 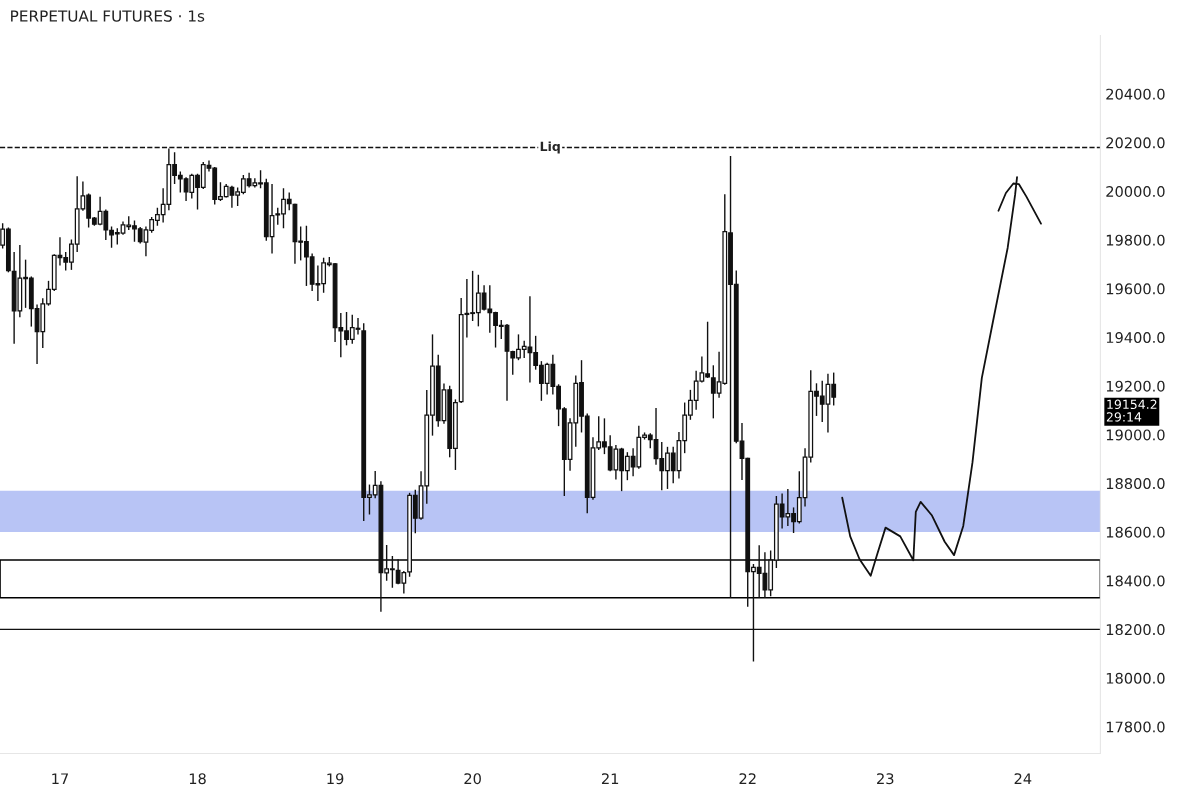 I want to click on y-tick-label: 20400.0, so click(x=1135, y=94).